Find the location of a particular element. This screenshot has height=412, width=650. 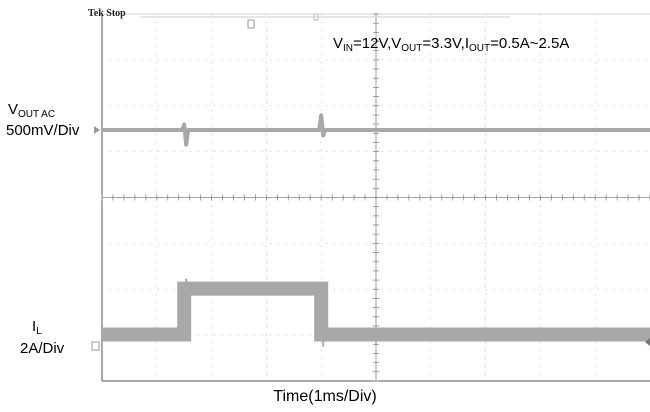

ch1-name: VOUT AC is located at coordinates (32, 110).